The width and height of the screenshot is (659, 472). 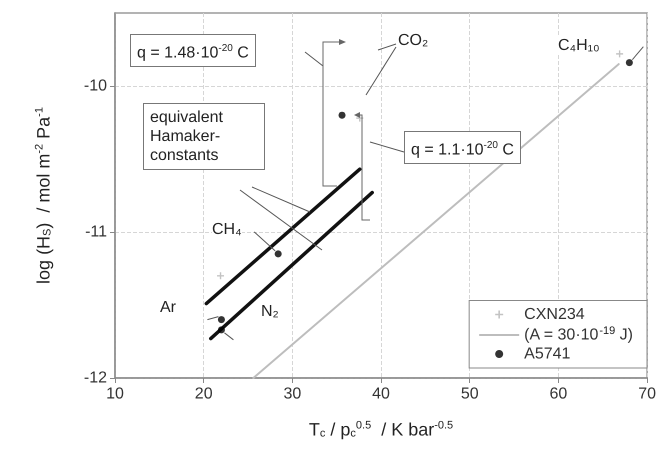 What do you see at coordinates (96, 232) in the screenshot?
I see `y-tick-label: -11` at bounding box center [96, 232].